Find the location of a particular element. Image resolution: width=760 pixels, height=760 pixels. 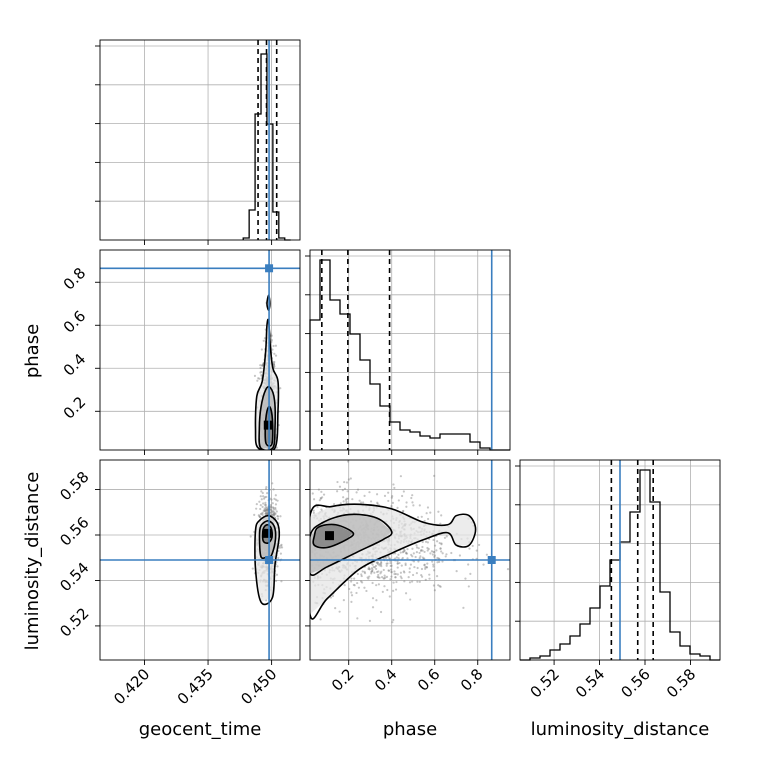

contour-middle is located at coordinates (267, 417).